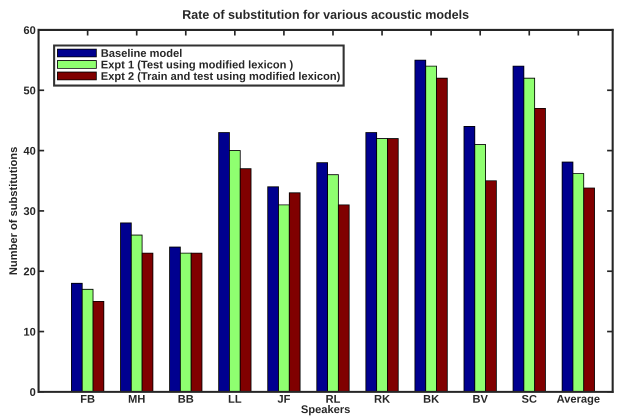  What do you see at coordinates (30, 90) in the screenshot?
I see `y-tick-label: 50` at bounding box center [30, 90].